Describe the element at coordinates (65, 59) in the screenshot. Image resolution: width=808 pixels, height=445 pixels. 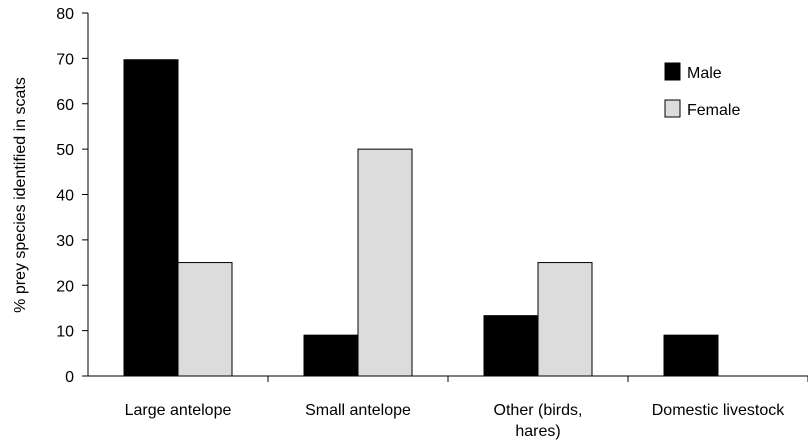
I see `y-tick-label: 70` at that location.